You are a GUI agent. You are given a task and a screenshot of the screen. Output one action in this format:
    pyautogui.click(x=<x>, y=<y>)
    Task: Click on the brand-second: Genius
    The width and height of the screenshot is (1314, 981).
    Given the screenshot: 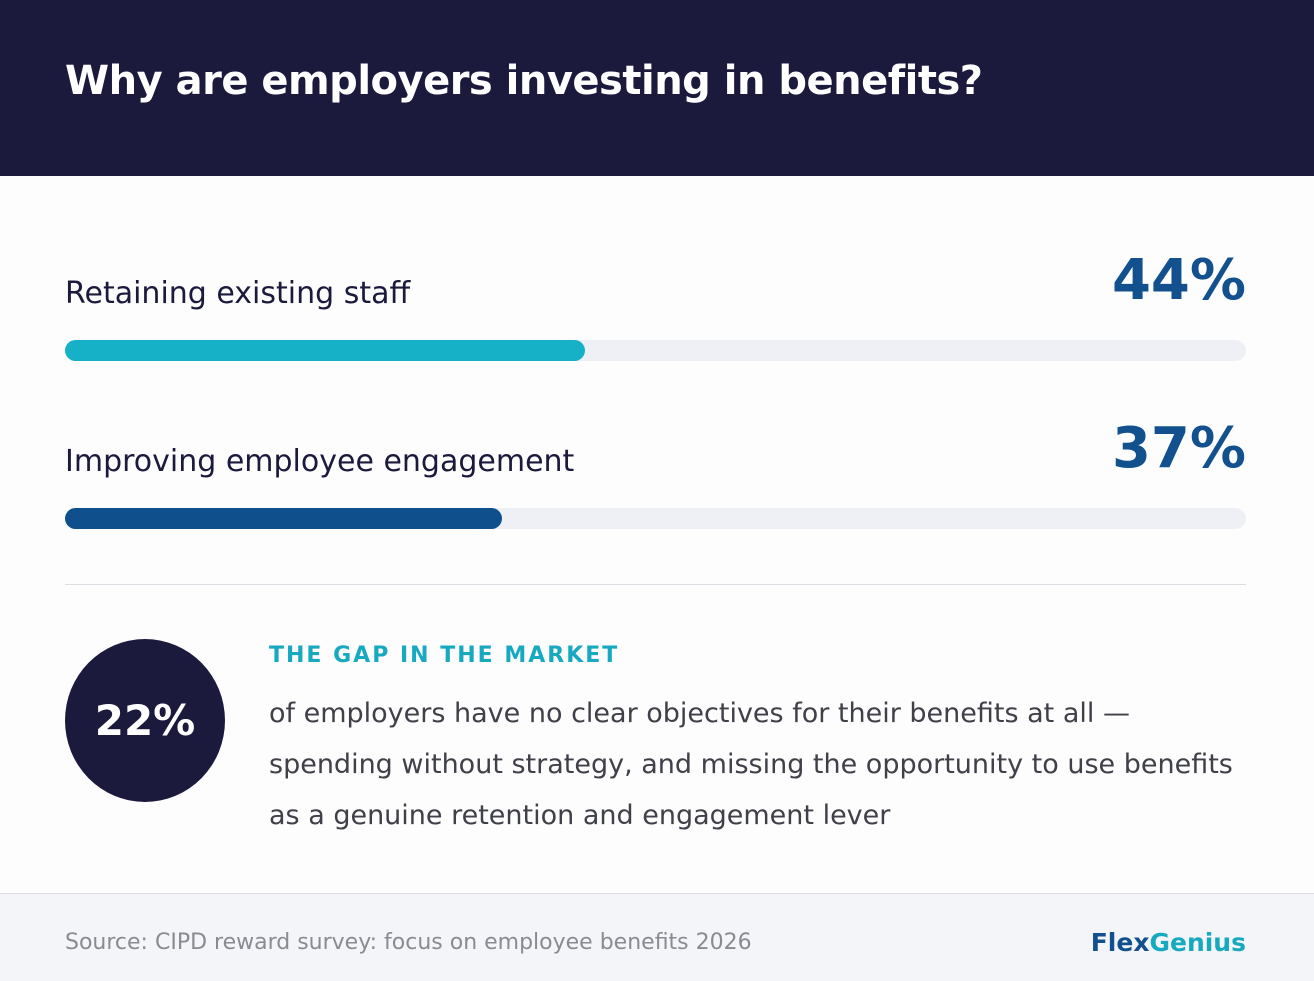 What is the action you would take?
    pyautogui.click(x=1197, y=942)
    